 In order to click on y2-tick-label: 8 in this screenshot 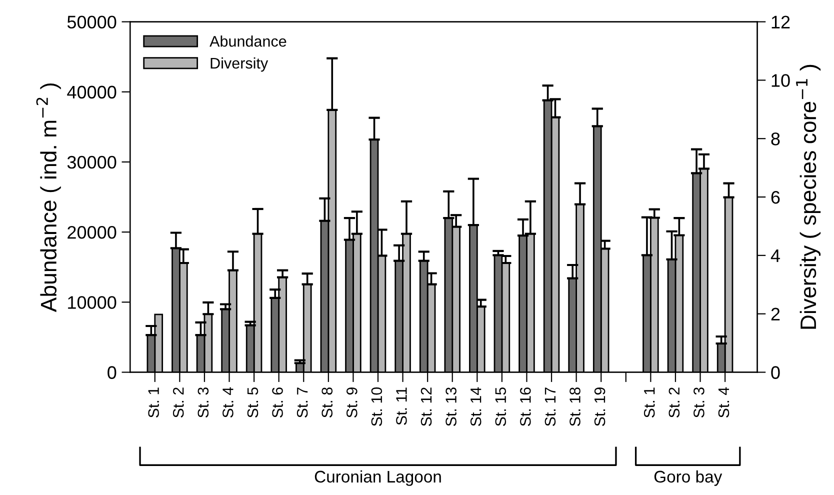, I will do `click(775, 139)`.